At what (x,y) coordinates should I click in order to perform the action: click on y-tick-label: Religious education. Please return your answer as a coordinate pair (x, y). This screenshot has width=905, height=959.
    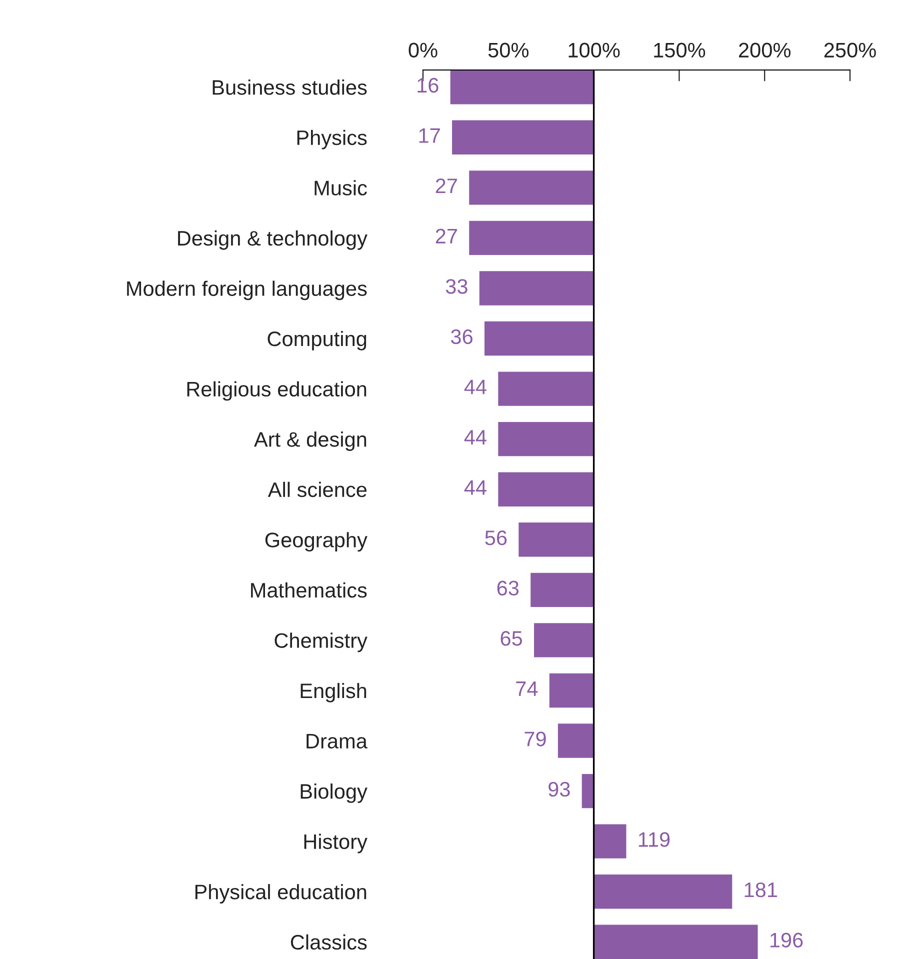
    Looking at the image, I should click on (276, 391).